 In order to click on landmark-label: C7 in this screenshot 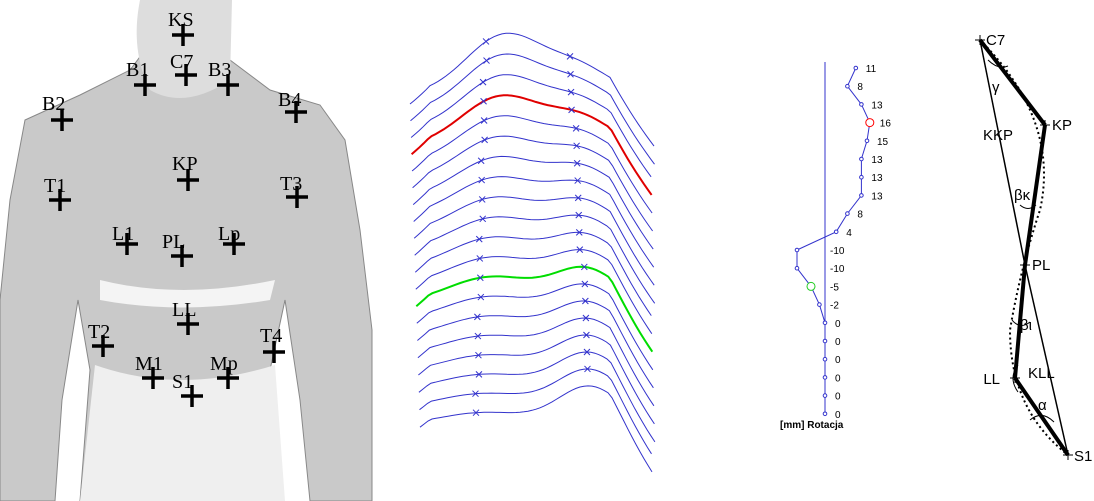, I will do `click(181, 62)`.